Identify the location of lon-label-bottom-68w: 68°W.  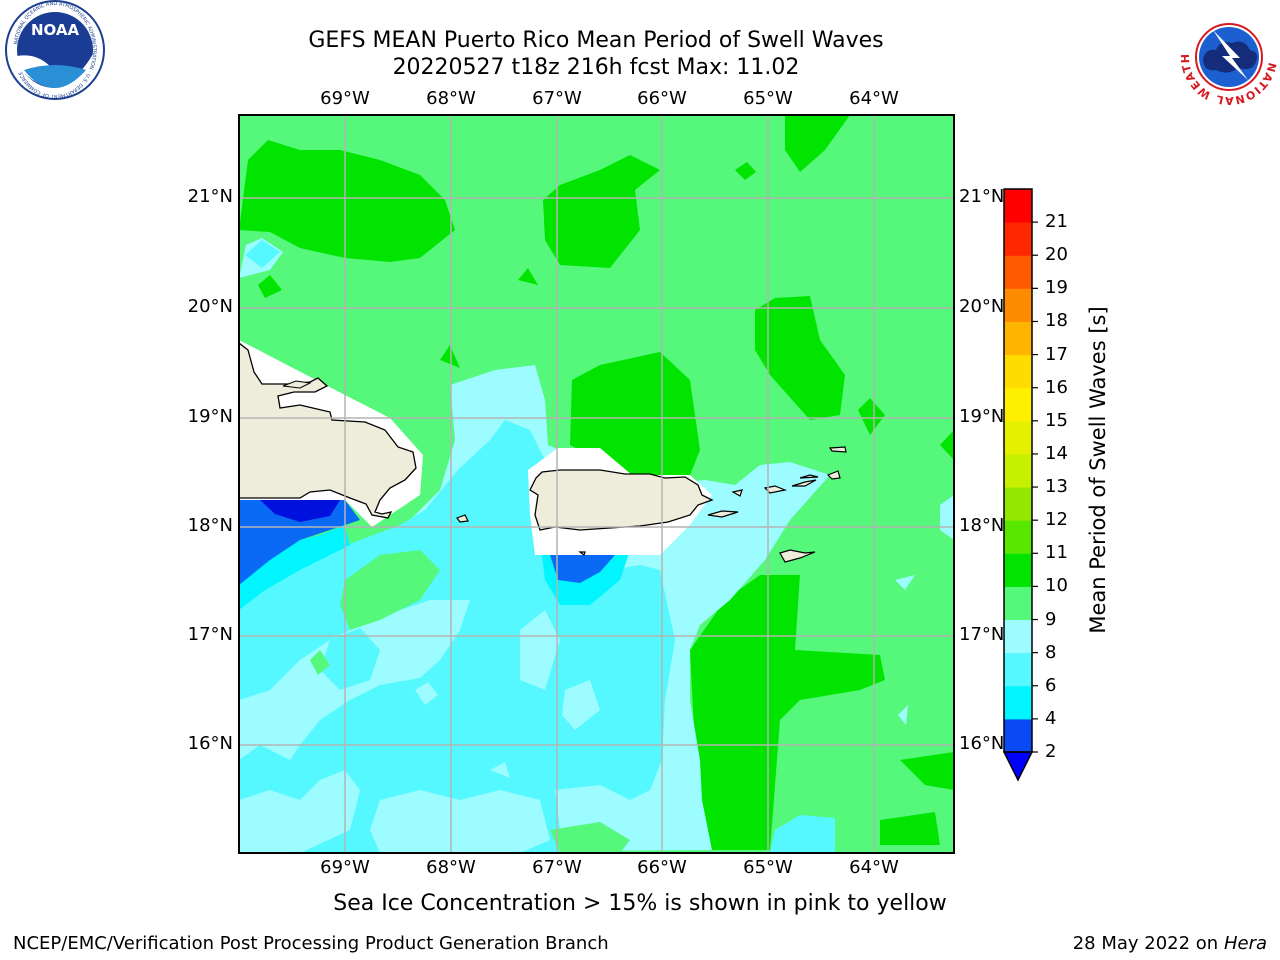
(451, 867).